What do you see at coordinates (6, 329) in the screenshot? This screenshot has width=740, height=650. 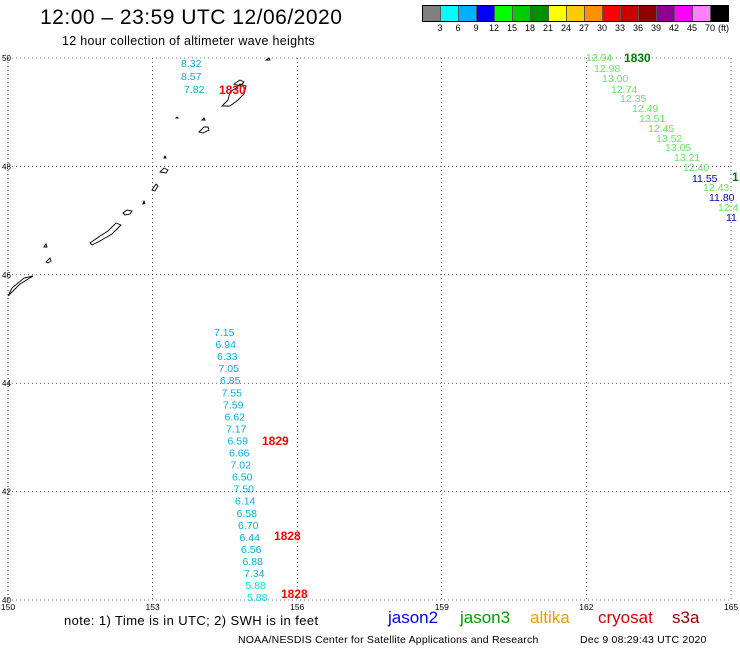 I see `latitude-labels: 50 48 46 44 42 40` at bounding box center [6, 329].